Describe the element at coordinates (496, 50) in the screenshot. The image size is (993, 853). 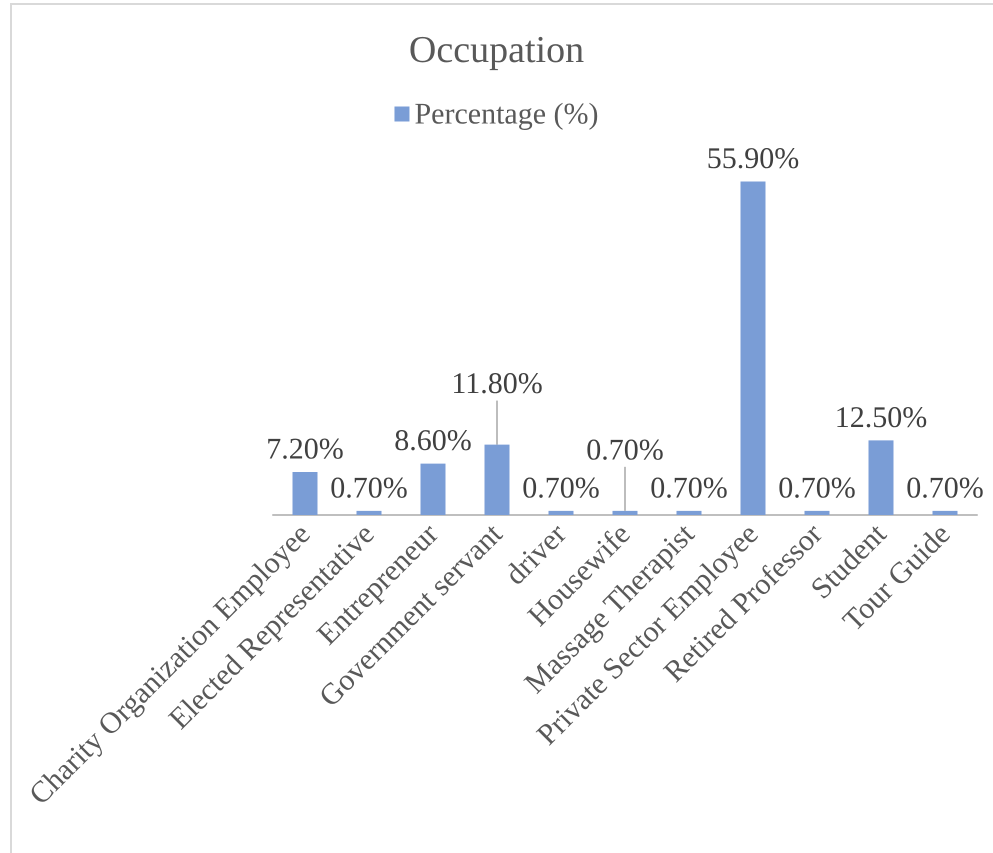
I see `chart-title: Occupation` at that location.